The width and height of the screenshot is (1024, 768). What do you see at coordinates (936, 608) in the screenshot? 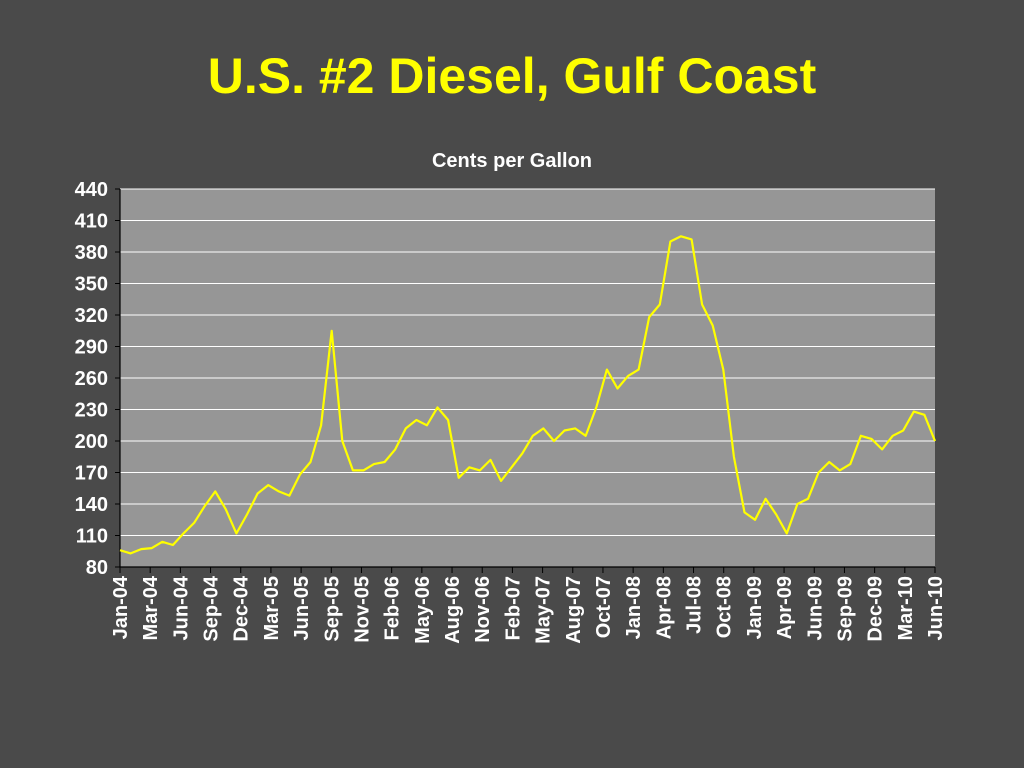
I see `x-tick-label: Jun-10` at bounding box center [936, 608].